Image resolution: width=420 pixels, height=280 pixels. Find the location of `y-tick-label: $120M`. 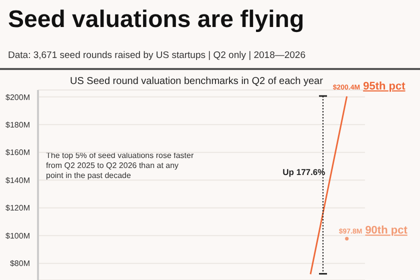

y-tick-label: $120M is located at coordinates (18, 208).